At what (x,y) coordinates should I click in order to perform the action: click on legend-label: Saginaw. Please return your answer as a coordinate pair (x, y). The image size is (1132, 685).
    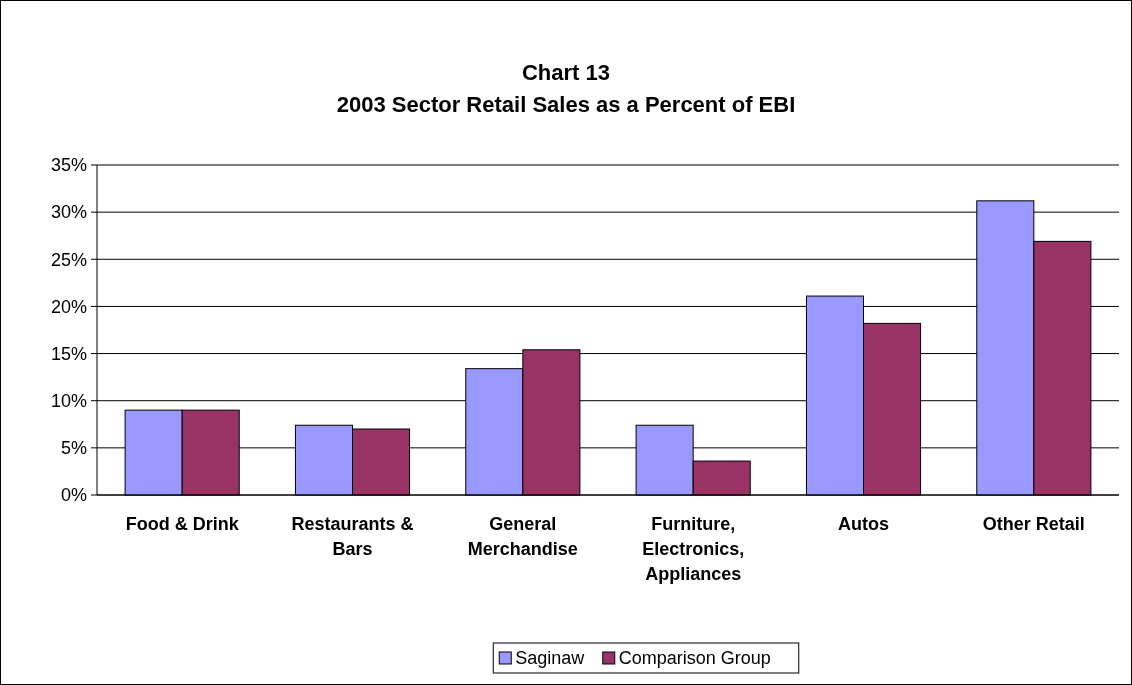
    Looking at the image, I should click on (550, 658).